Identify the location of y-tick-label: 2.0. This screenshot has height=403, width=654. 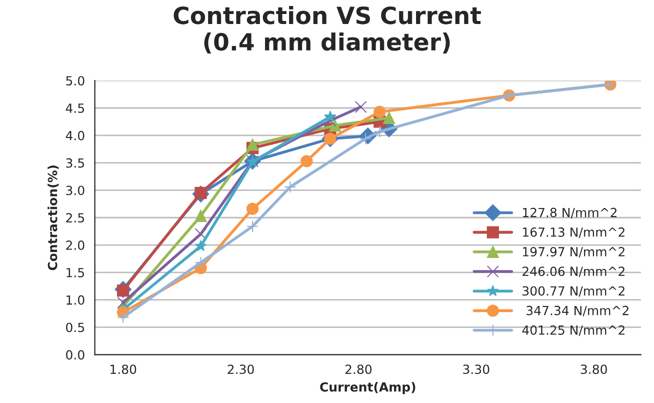
(75, 245).